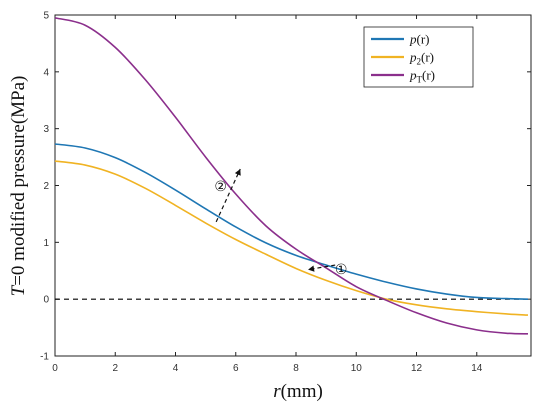  What do you see at coordinates (422, 76) in the screenshot?
I see `legend-label-3: pT(r)` at bounding box center [422, 76].